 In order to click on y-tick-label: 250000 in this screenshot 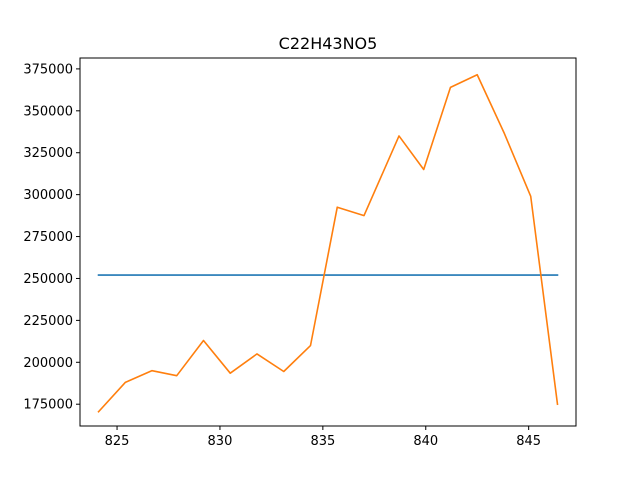, I will do `click(48, 279)`.